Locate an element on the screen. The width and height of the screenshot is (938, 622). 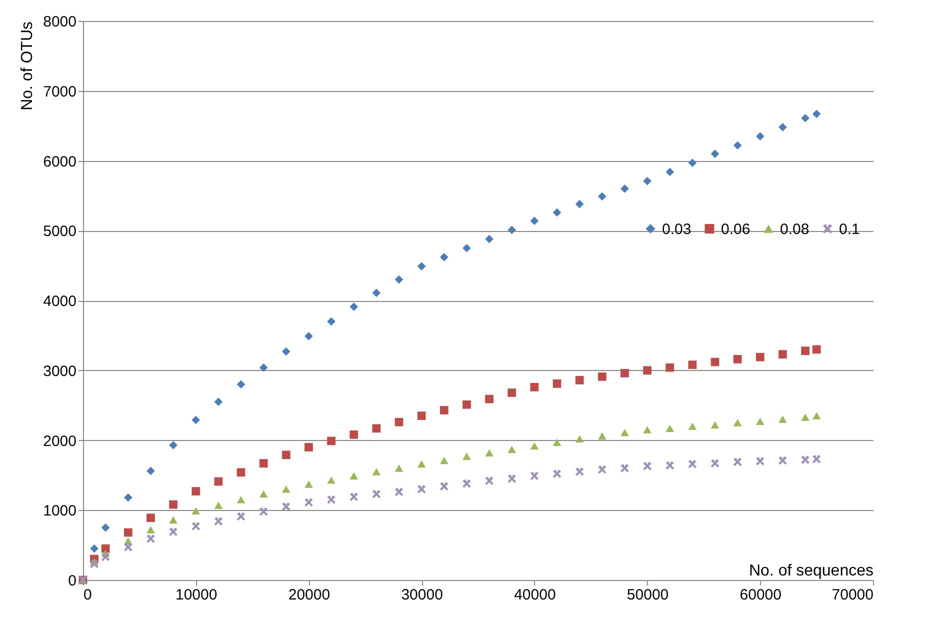
y-tick-label: 0 is located at coordinates (72, 581).